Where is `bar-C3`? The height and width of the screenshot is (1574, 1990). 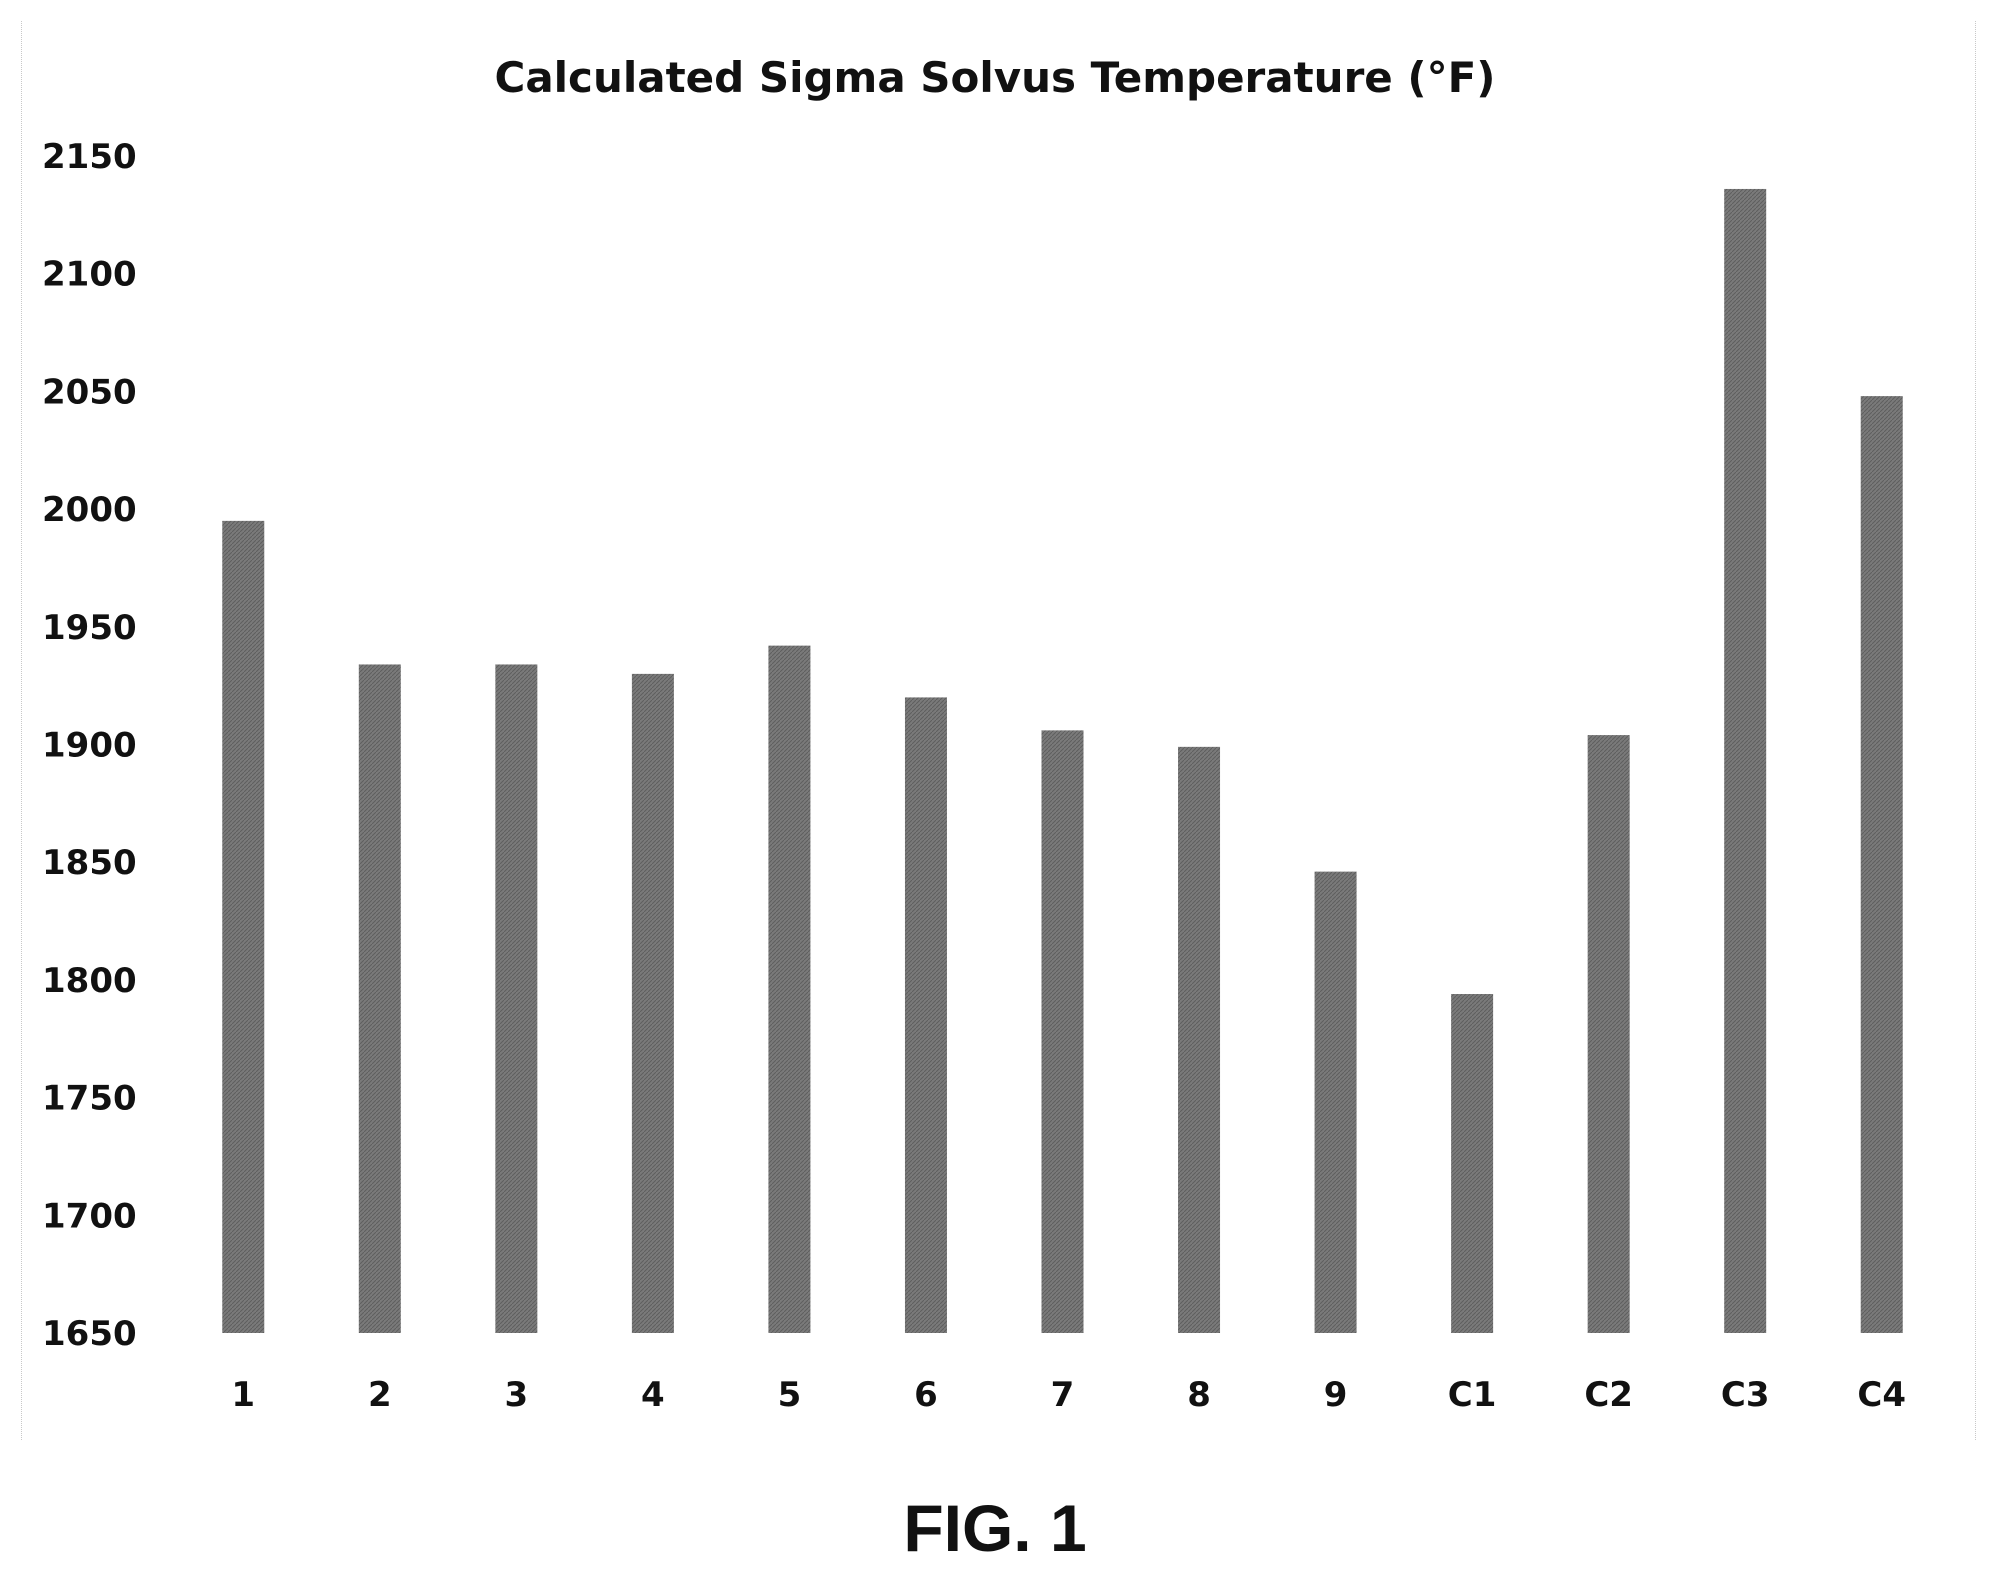 bar-C3 is located at coordinates (1745, 760).